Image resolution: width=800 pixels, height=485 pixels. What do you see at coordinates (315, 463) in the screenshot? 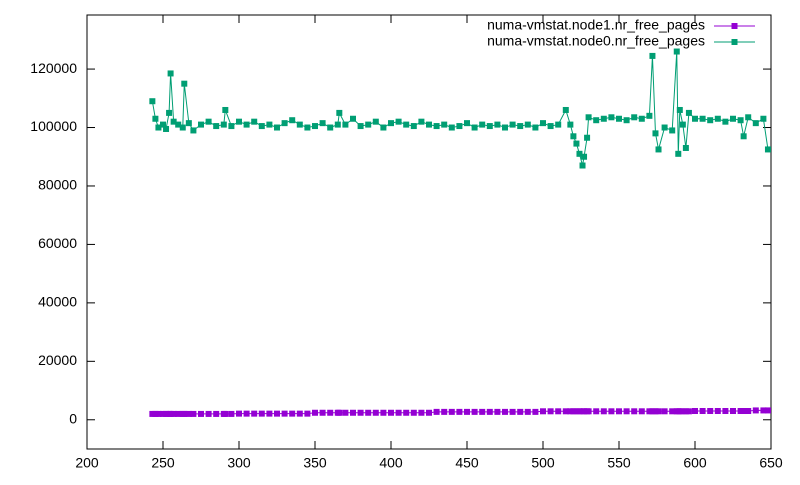
I see `x-tick-label: 350` at bounding box center [315, 463].